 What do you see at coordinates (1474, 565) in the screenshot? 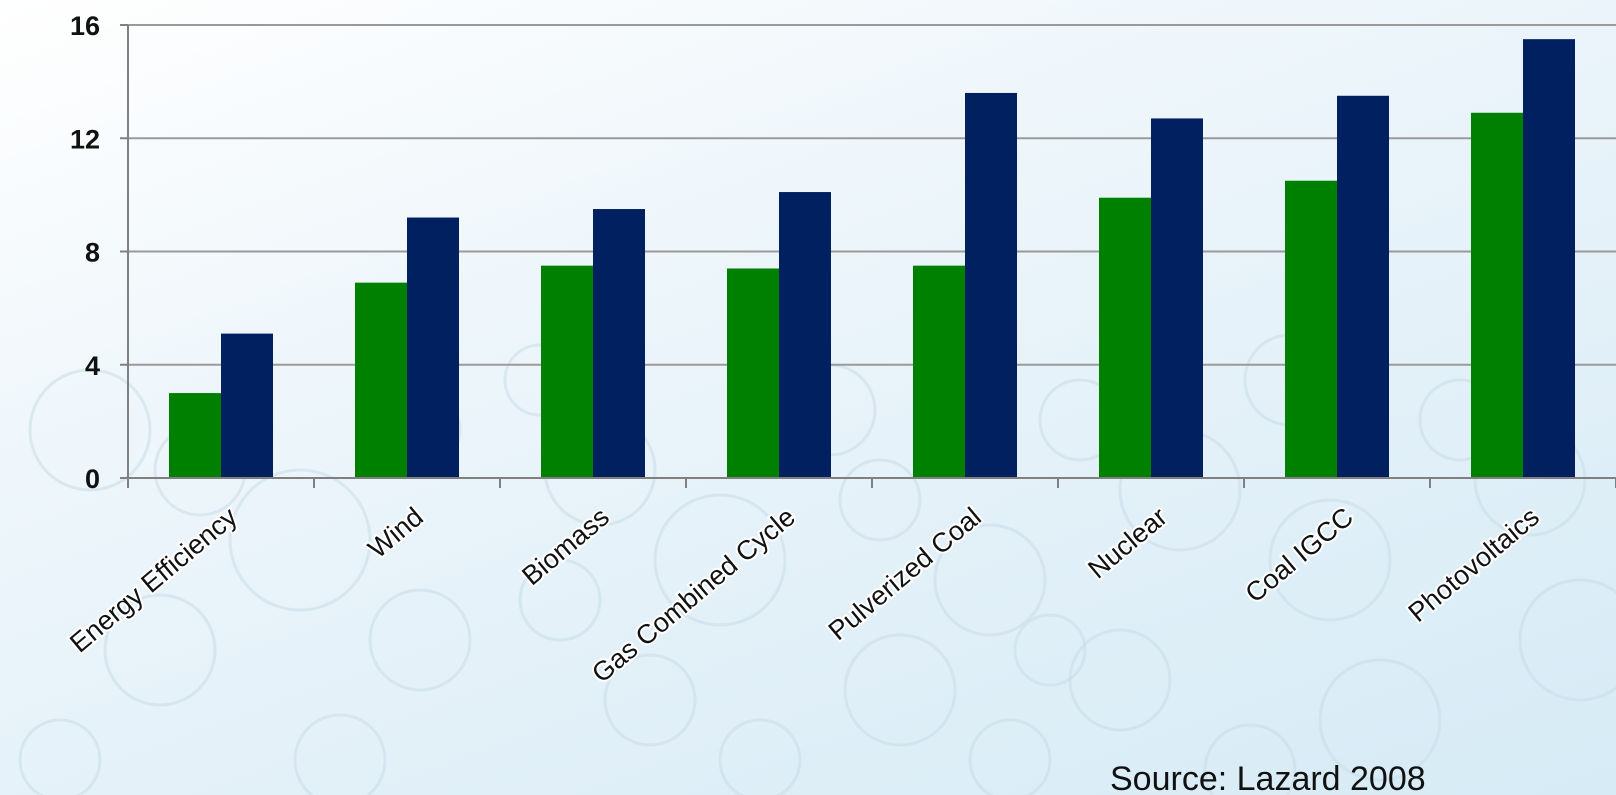
I see `x-category-label: Photovoltaics` at bounding box center [1474, 565].